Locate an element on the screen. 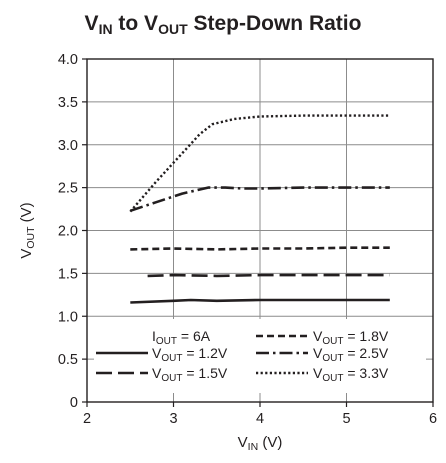 This screenshot has height=463, width=446. legend-label-5: VOUT = 3.3V is located at coordinates (351, 374).